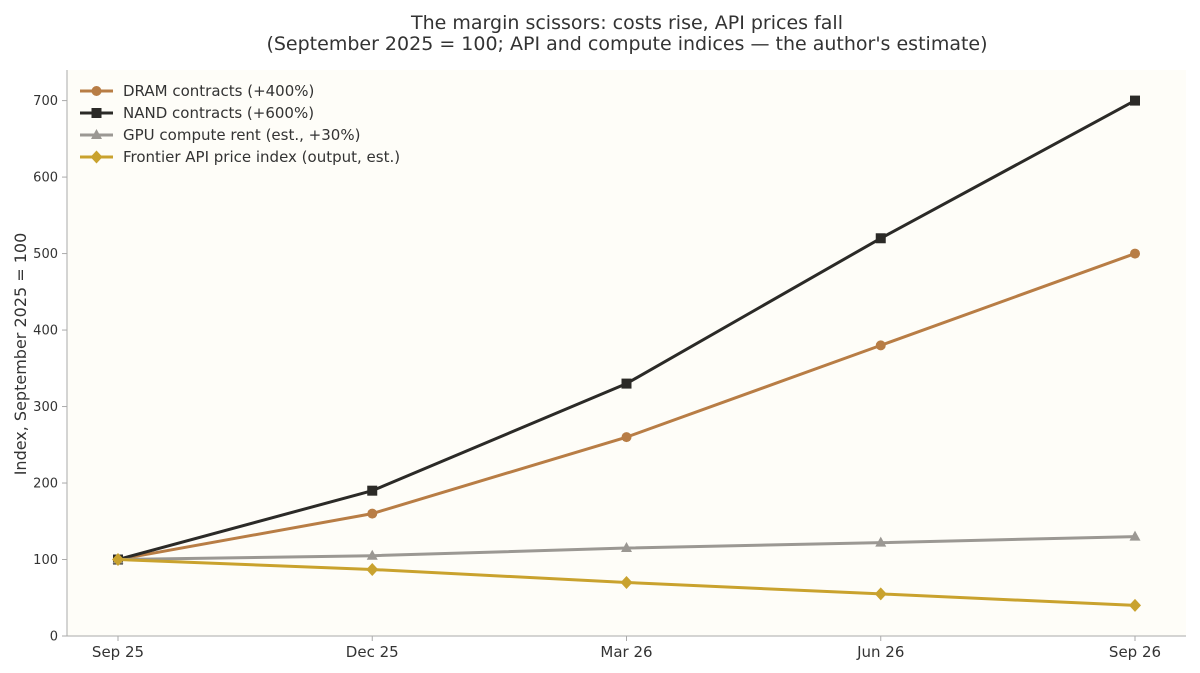  Describe the element at coordinates (880, 652) in the screenshot. I see `x-tick-label: Jun 26` at that location.